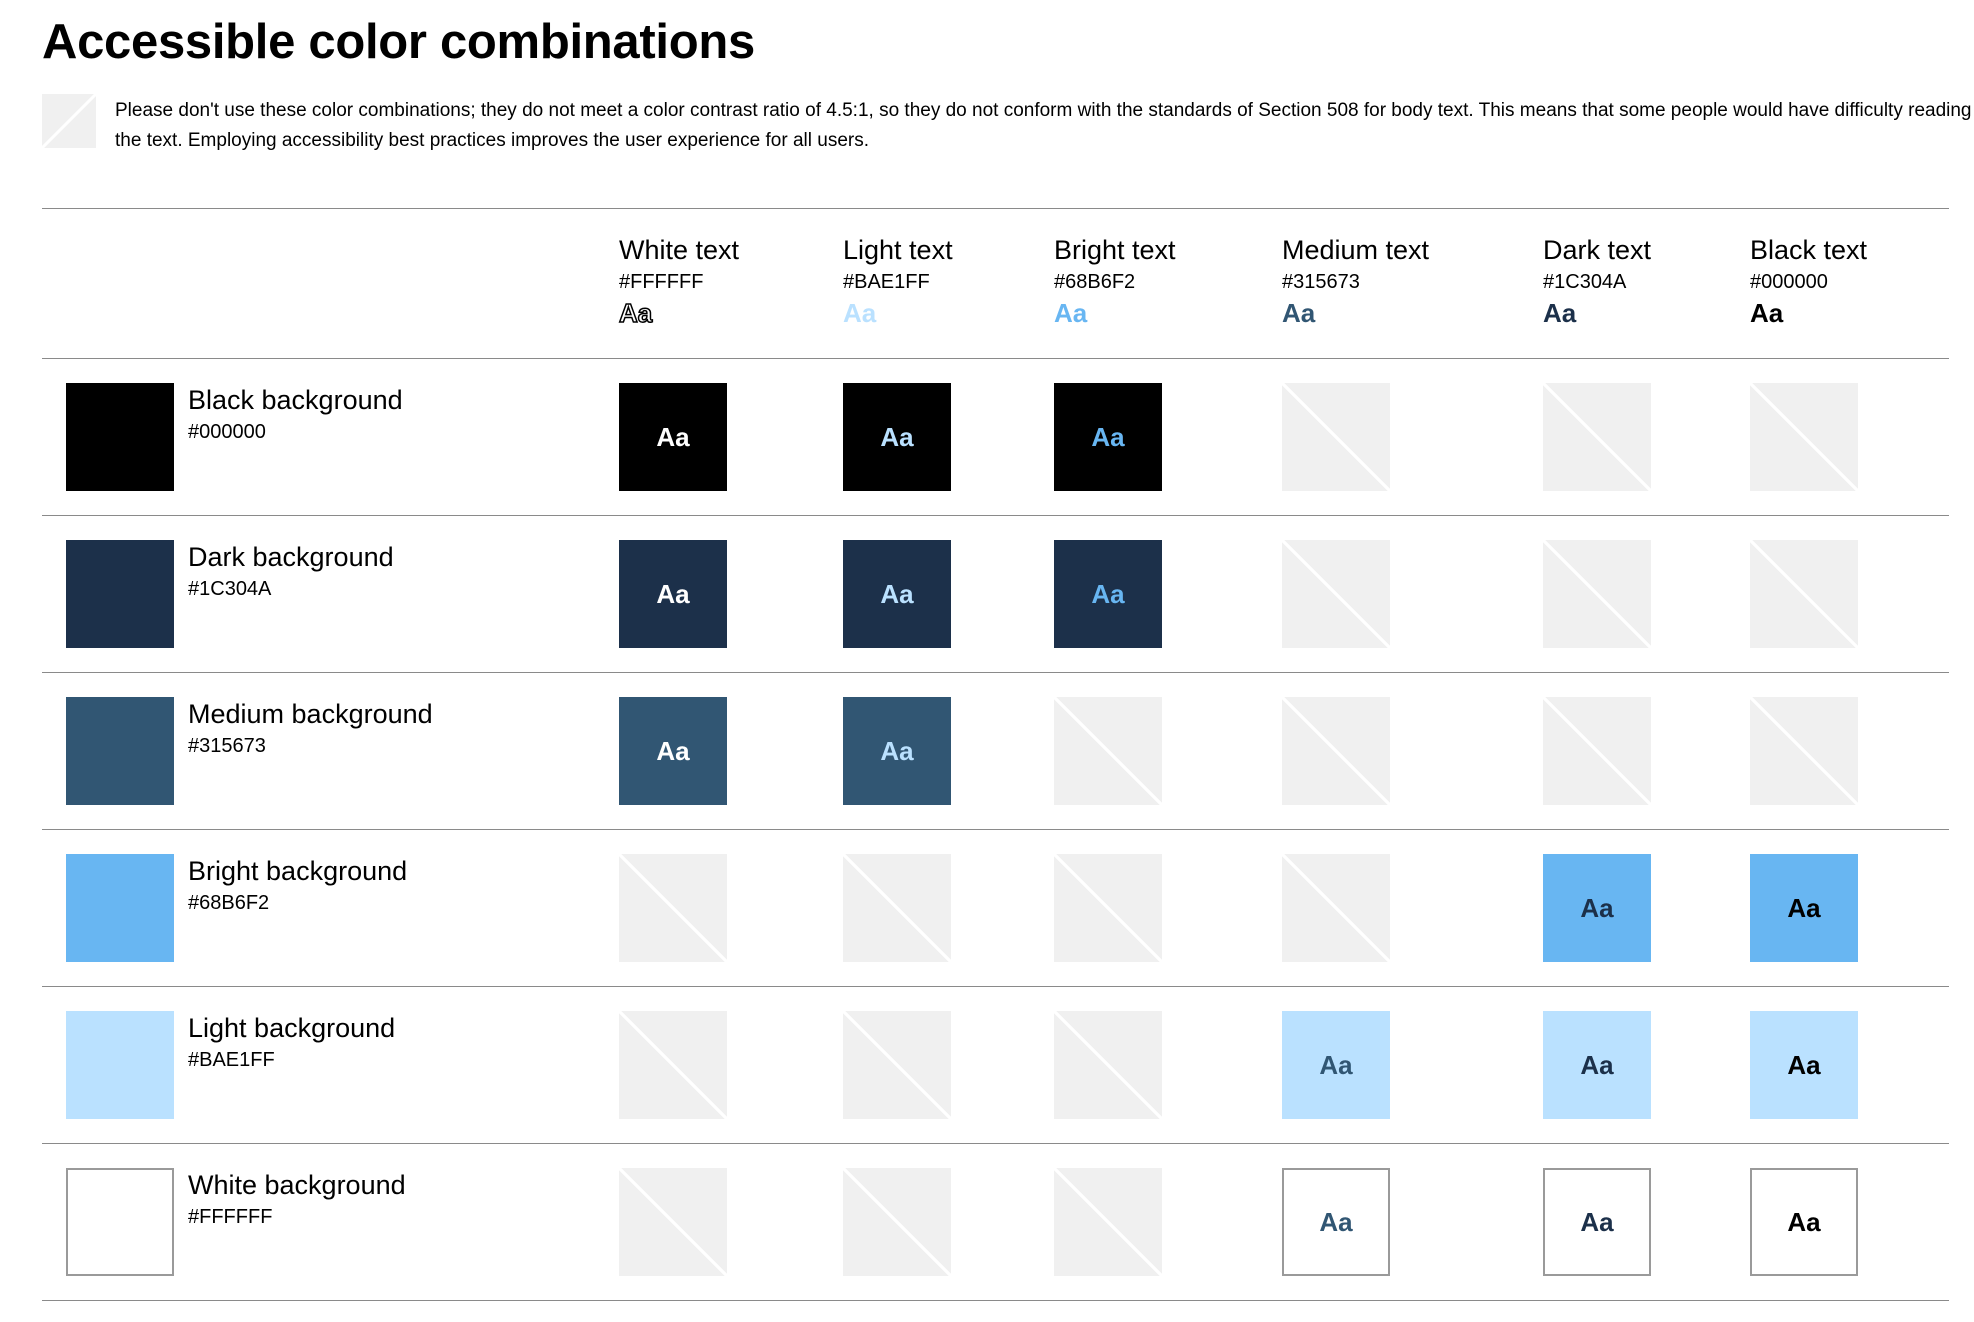 The width and height of the screenshot is (1974, 1322). Describe the element at coordinates (995, 907) in the screenshot. I see `table-row-bright-background: Bright background #68B6F2 Aa Aa` at that location.